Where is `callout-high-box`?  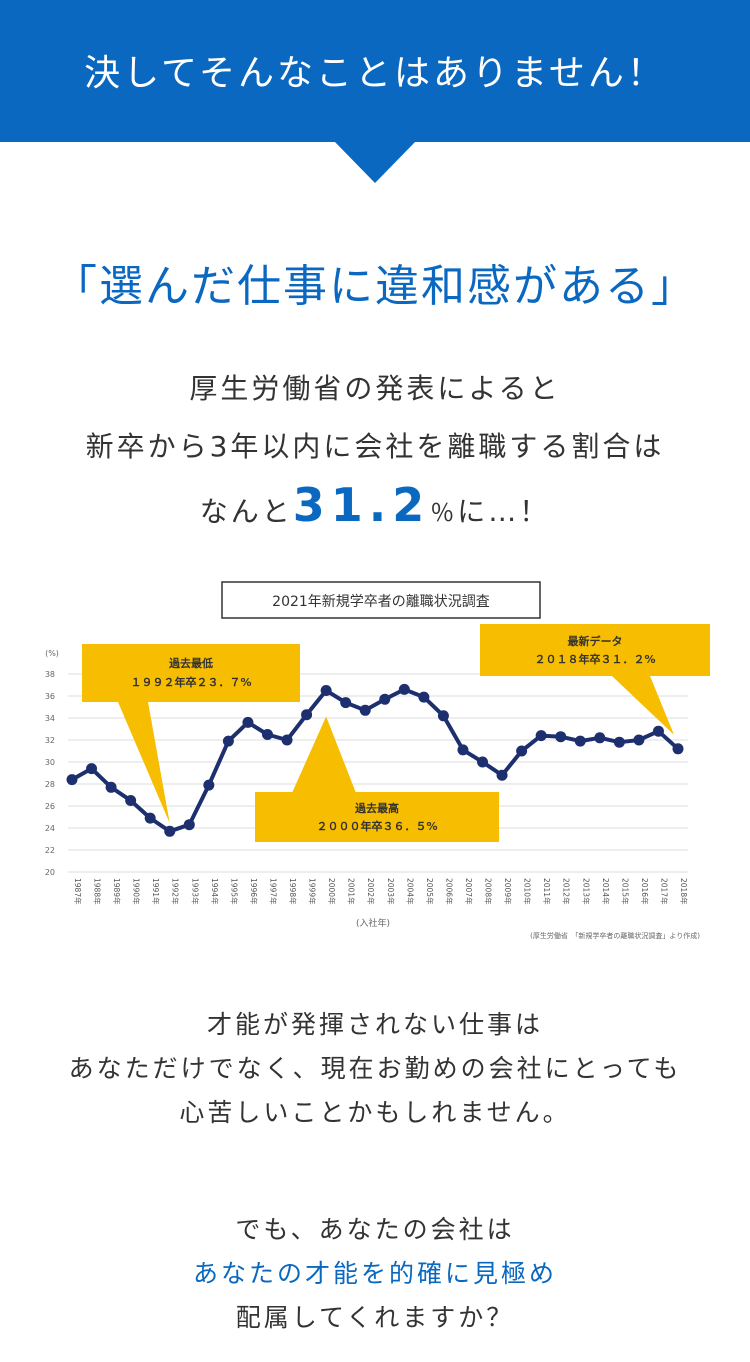 callout-high-box is located at coordinates (377, 817).